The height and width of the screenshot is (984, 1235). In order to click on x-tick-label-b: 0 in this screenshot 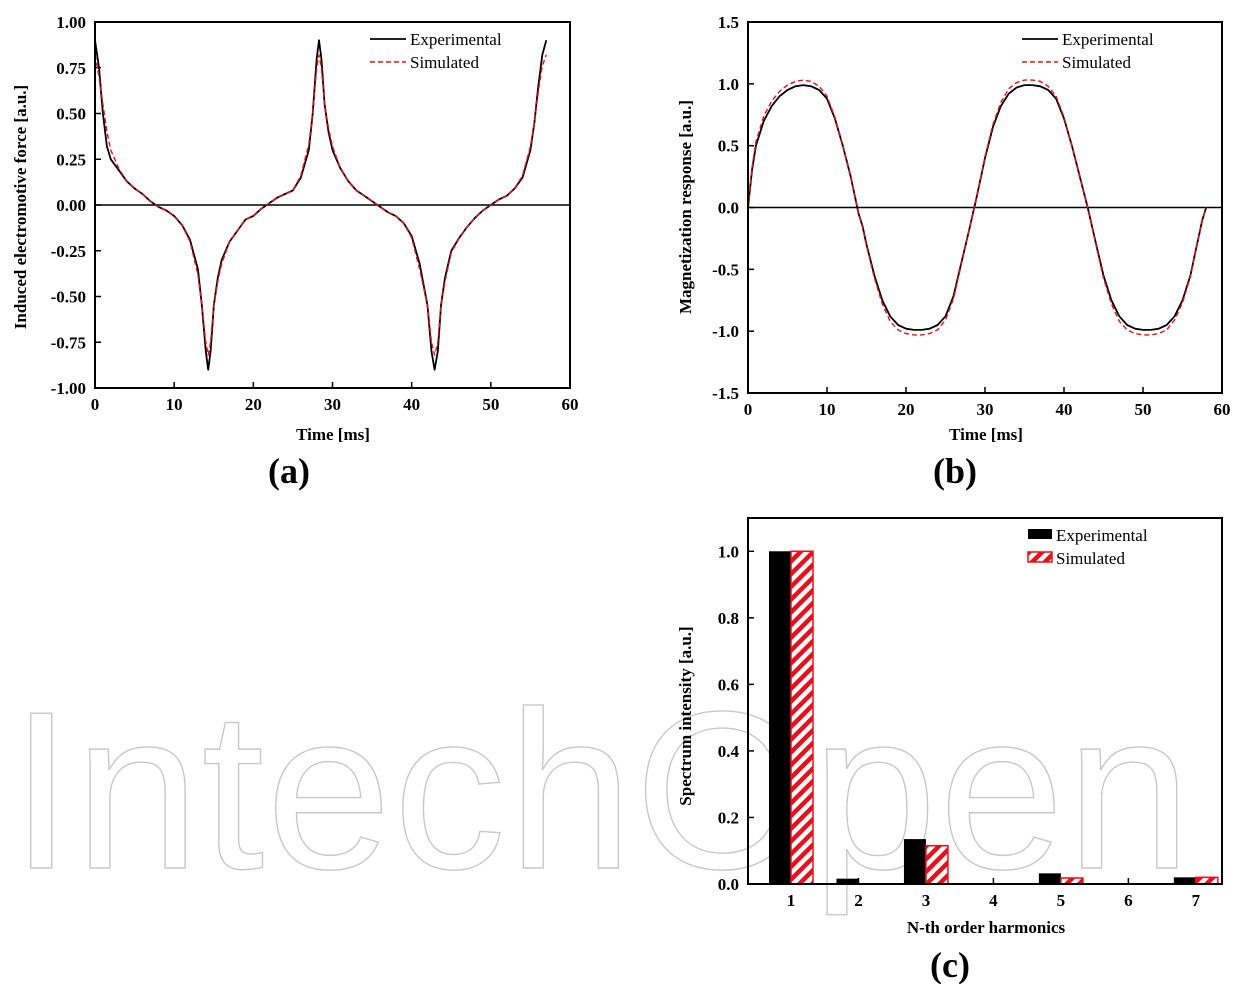, I will do `click(748, 409)`.